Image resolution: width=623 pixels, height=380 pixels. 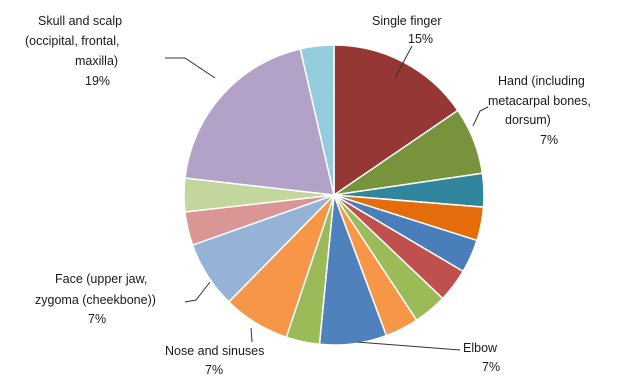 What do you see at coordinates (420, 39) in the screenshot?
I see `label-single-finger-value: 15%` at bounding box center [420, 39].